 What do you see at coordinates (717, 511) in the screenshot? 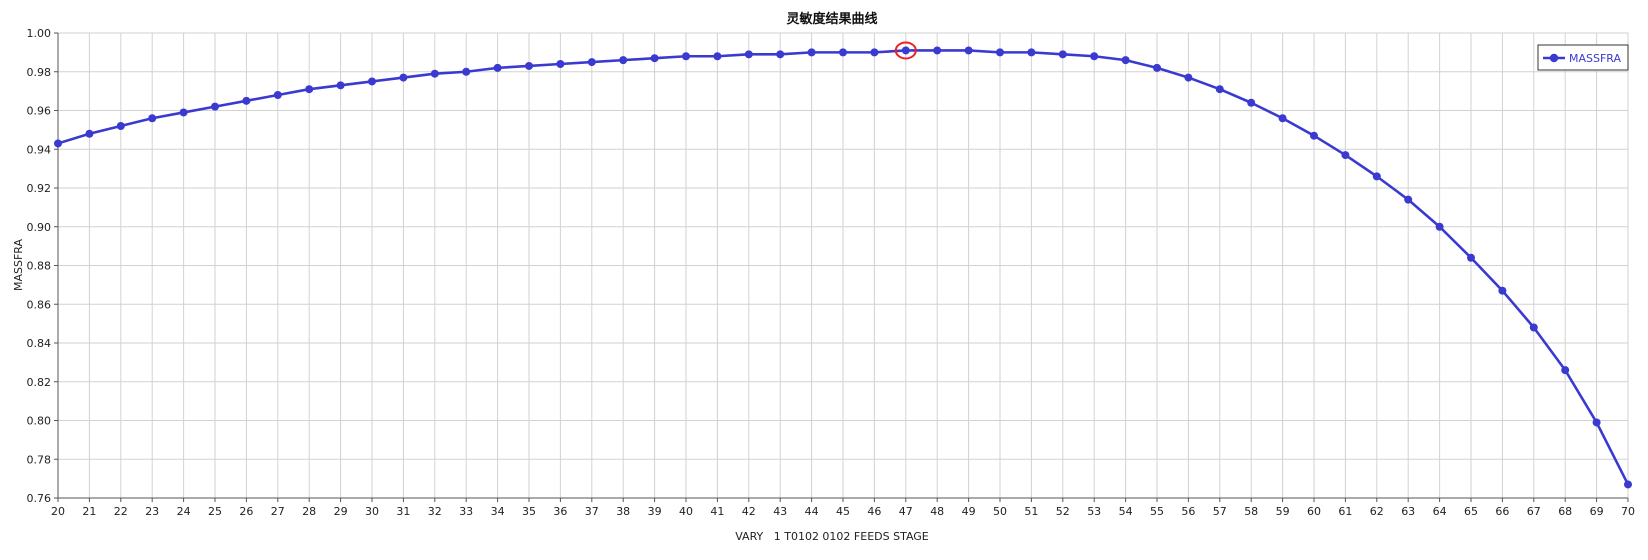
I see `x-tick-label: 41` at bounding box center [717, 511].